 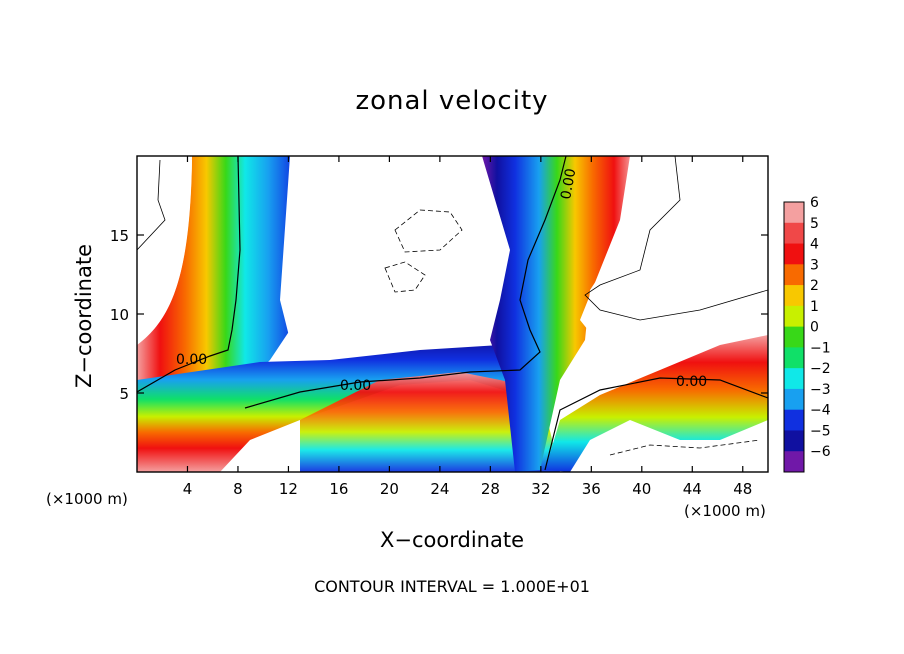 I want to click on colorbar-label: −4, so click(x=820, y=411).